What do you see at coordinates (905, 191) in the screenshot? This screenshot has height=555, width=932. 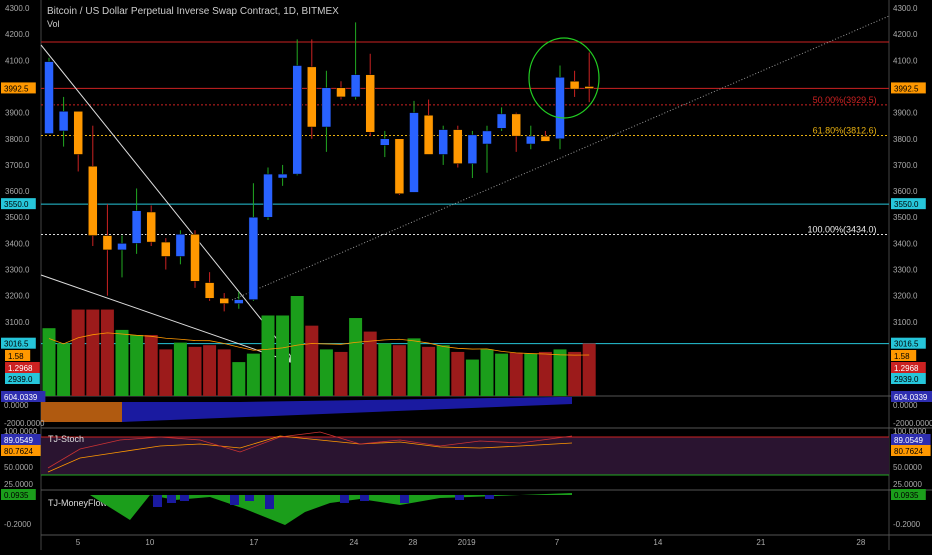 I see `y-tick-label: 3600.0` at bounding box center [905, 191].